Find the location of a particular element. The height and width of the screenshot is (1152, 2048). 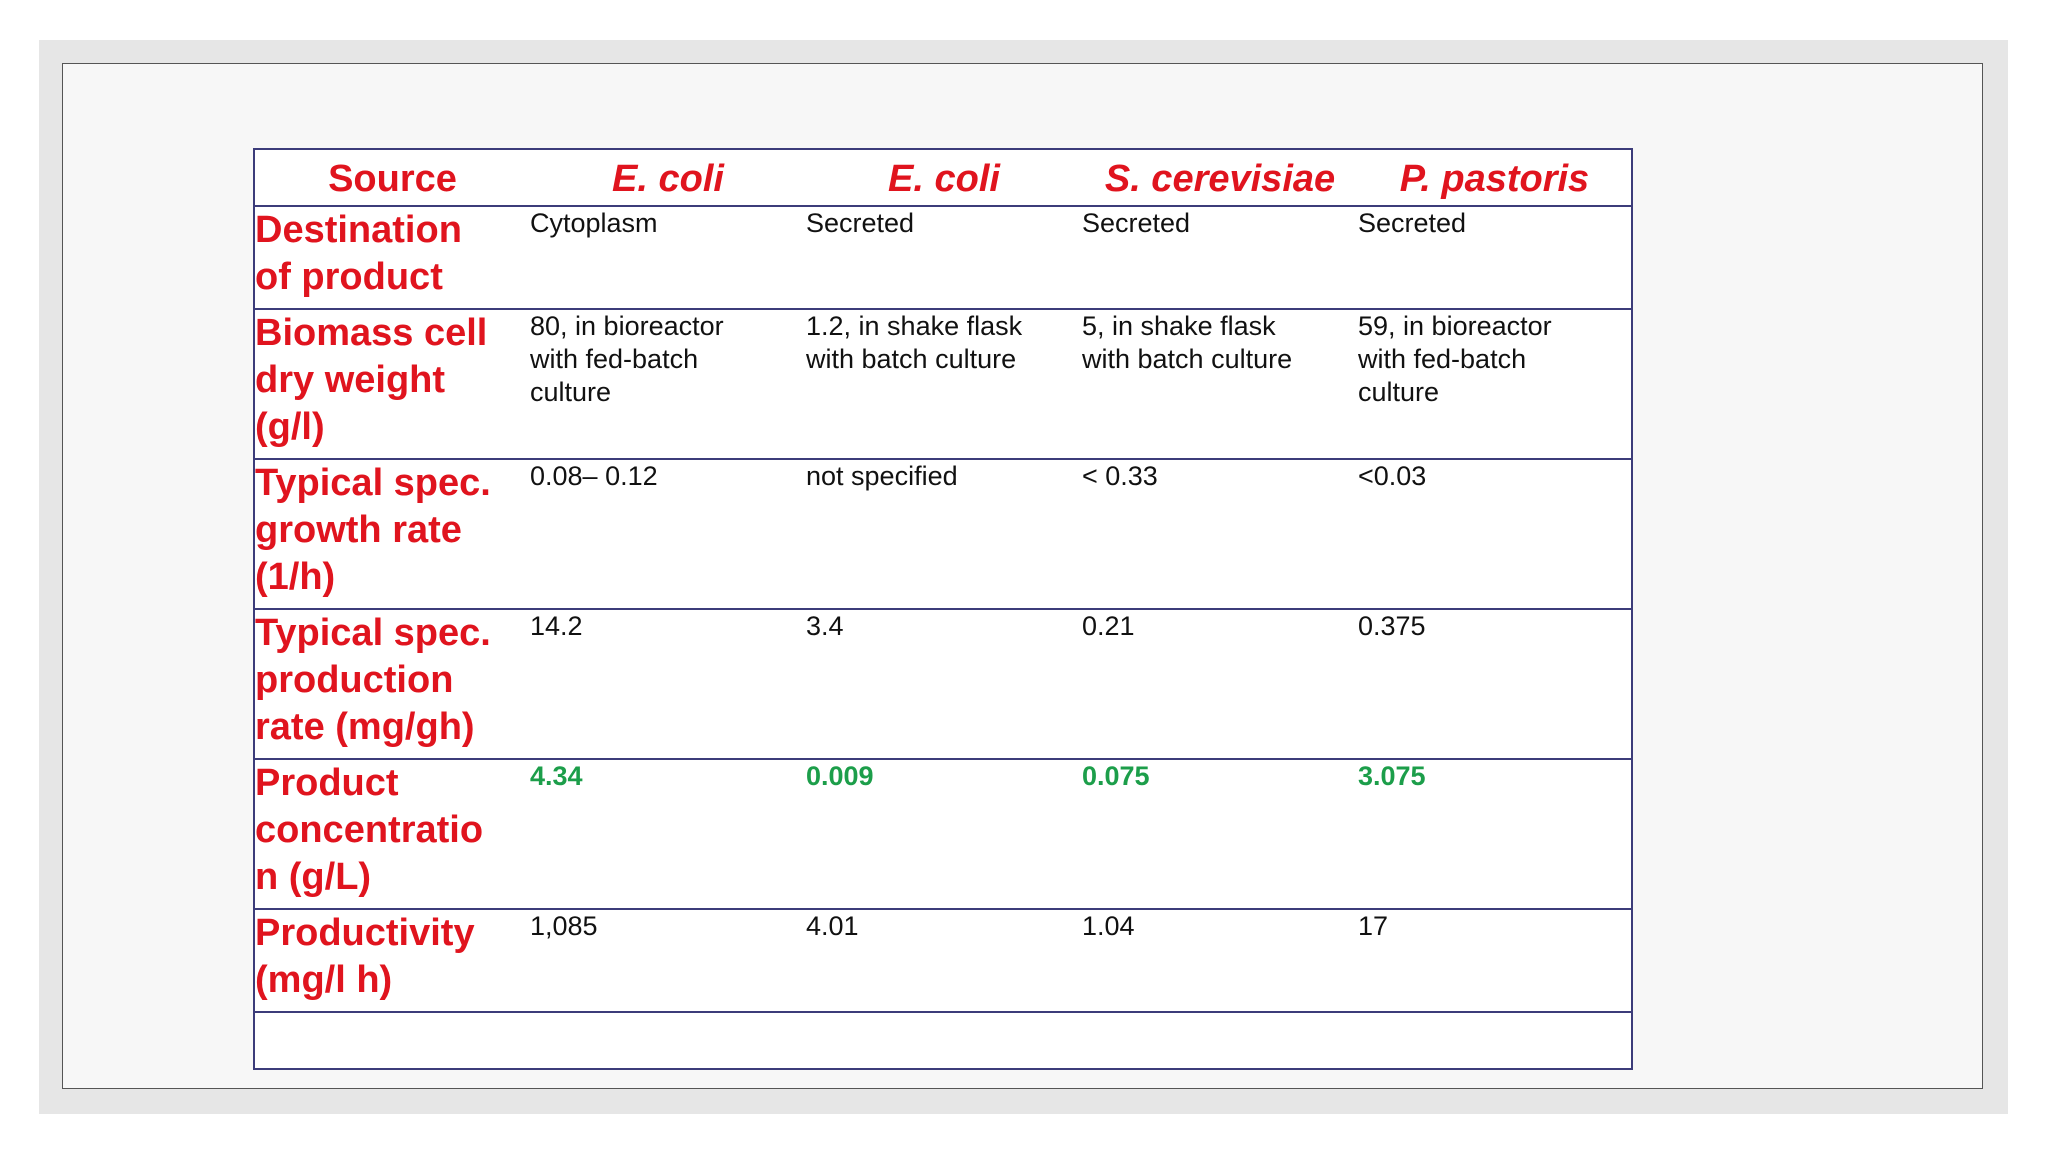

cell-growth-e-coli-1: 0.08– 0.12 is located at coordinates (668, 534).